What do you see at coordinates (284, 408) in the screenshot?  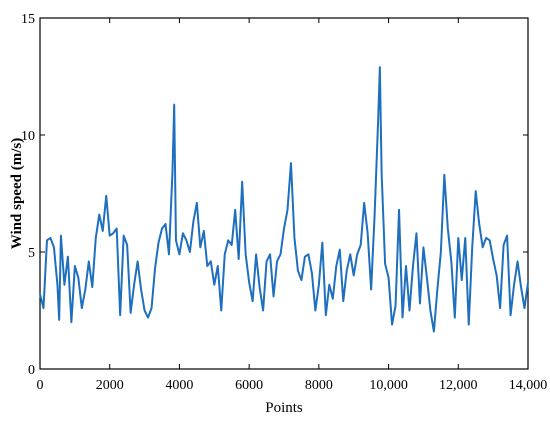 I see `x-axis-label: Points` at bounding box center [284, 408].